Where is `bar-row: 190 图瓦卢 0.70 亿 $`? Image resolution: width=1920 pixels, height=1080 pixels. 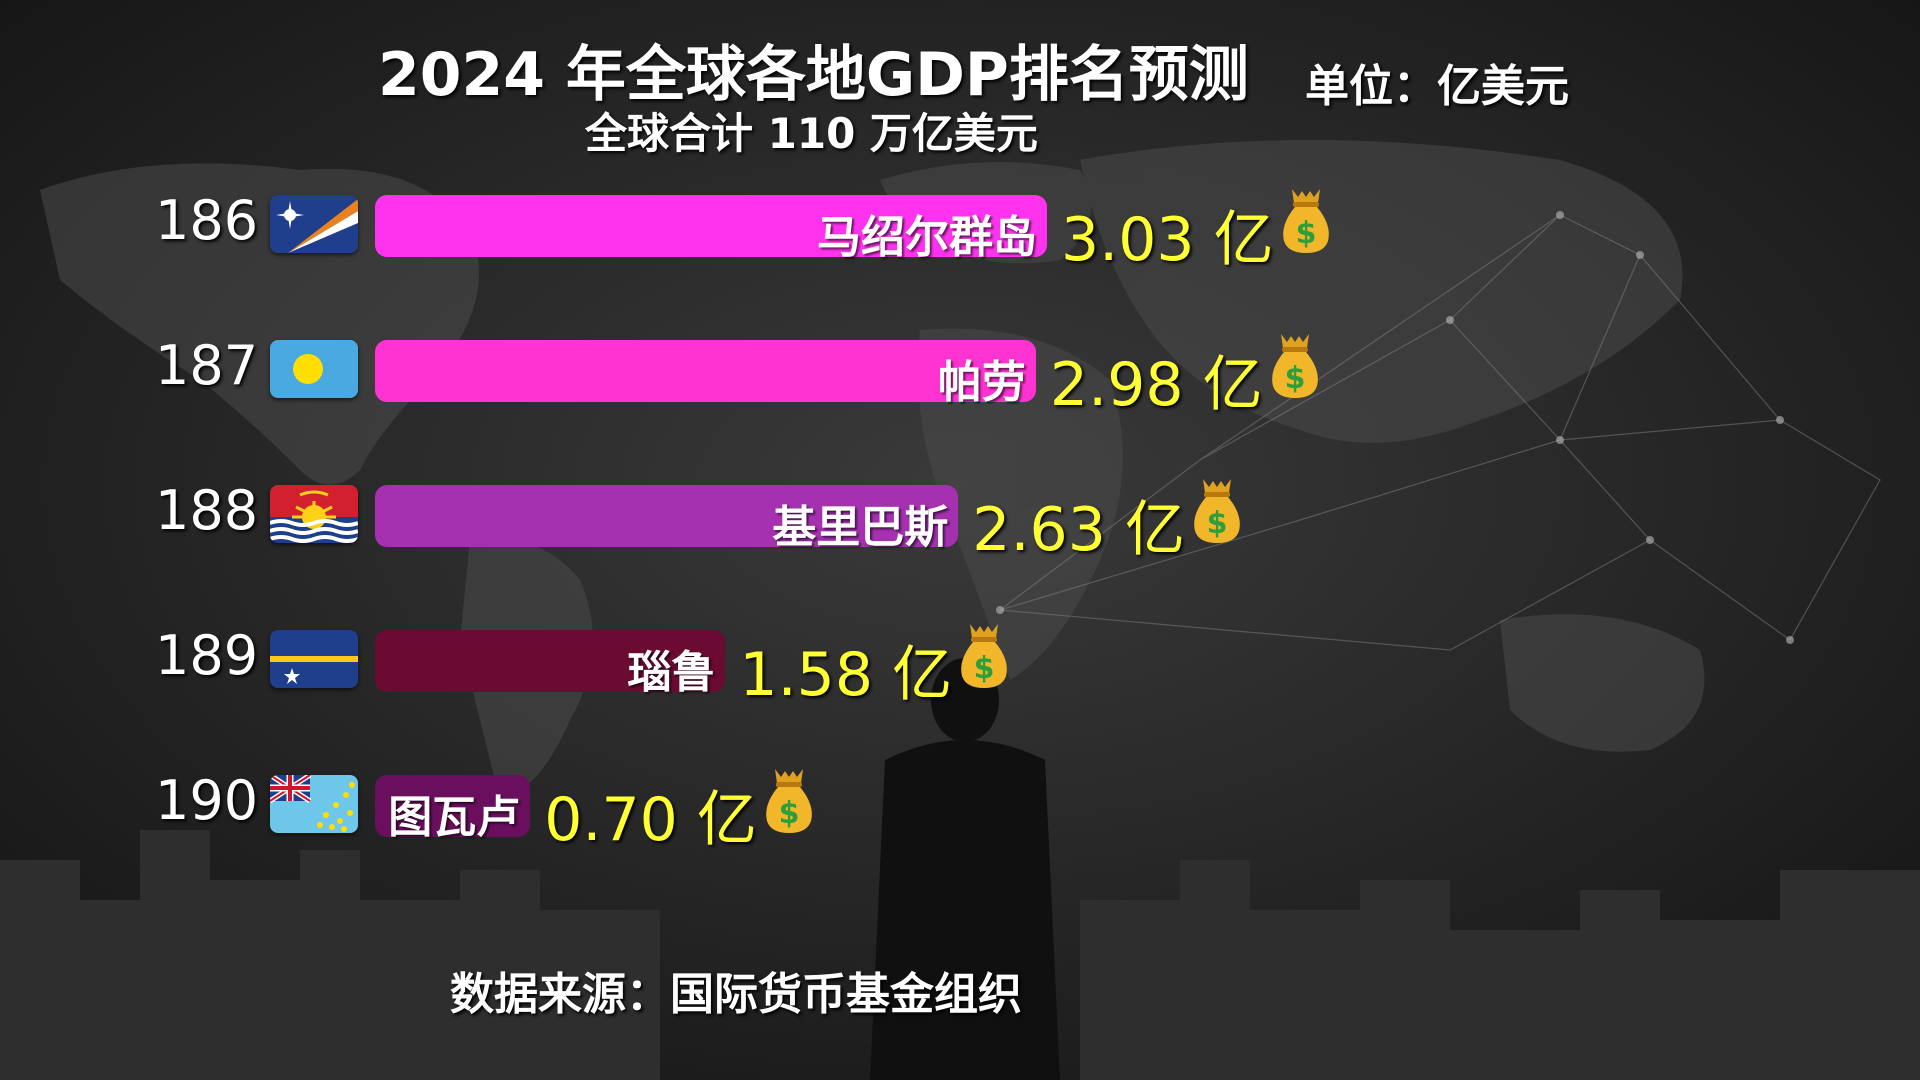 bar-row: 190 图瓦卢 0.70 亿 $ is located at coordinates (960, 810).